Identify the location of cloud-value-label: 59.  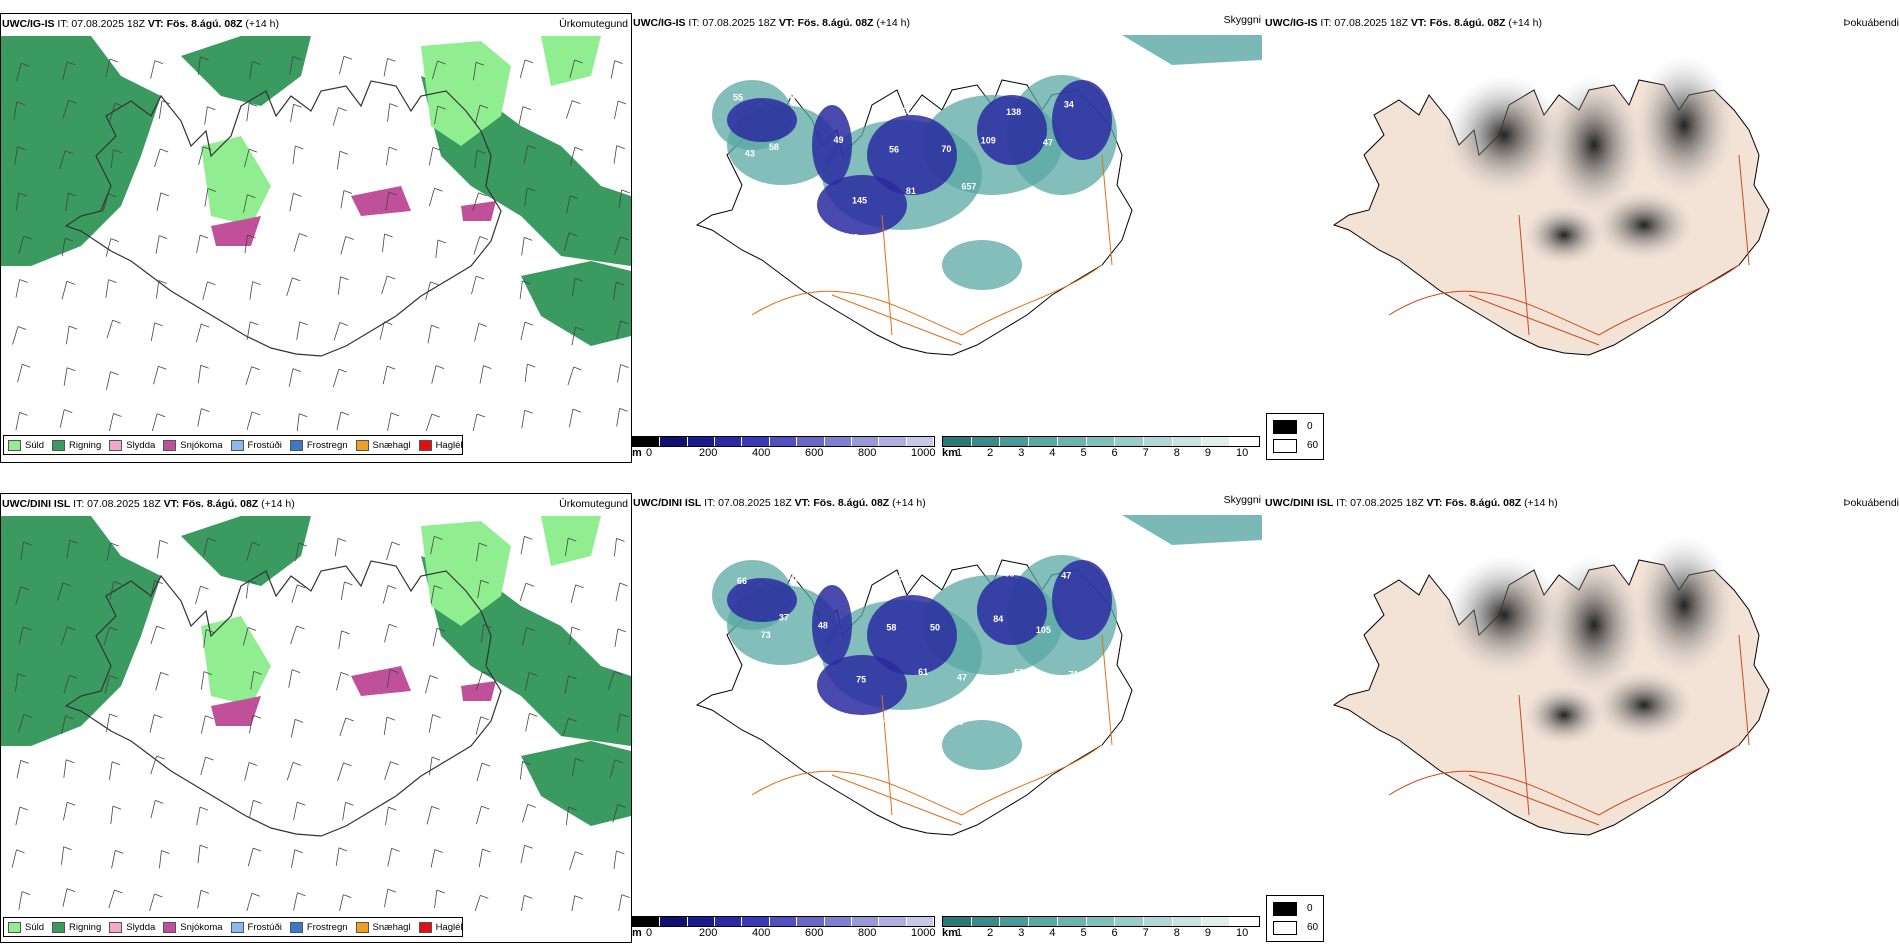
(1019, 673).